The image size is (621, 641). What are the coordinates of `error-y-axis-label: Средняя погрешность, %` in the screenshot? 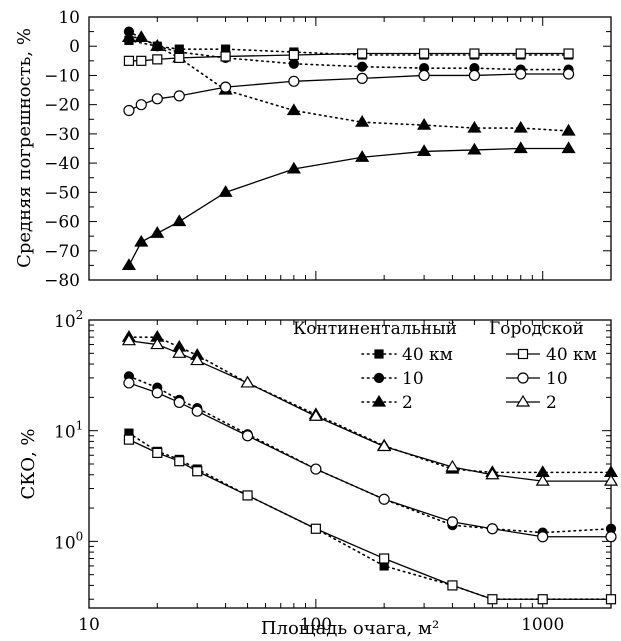 It's located at (24, 148).